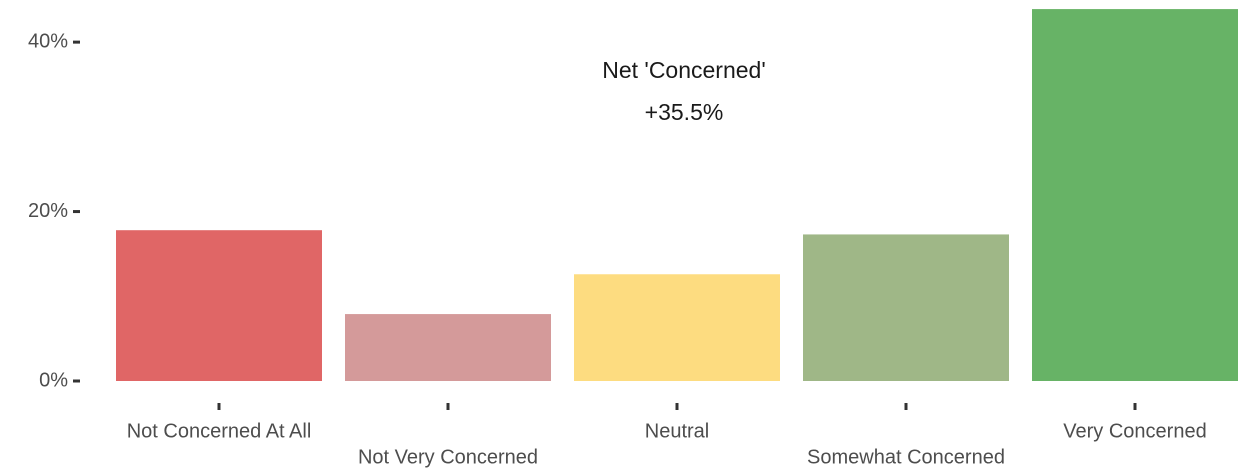 The width and height of the screenshot is (1238, 471). Describe the element at coordinates (48, 41) in the screenshot. I see `y-tick-label: 40%` at that location.